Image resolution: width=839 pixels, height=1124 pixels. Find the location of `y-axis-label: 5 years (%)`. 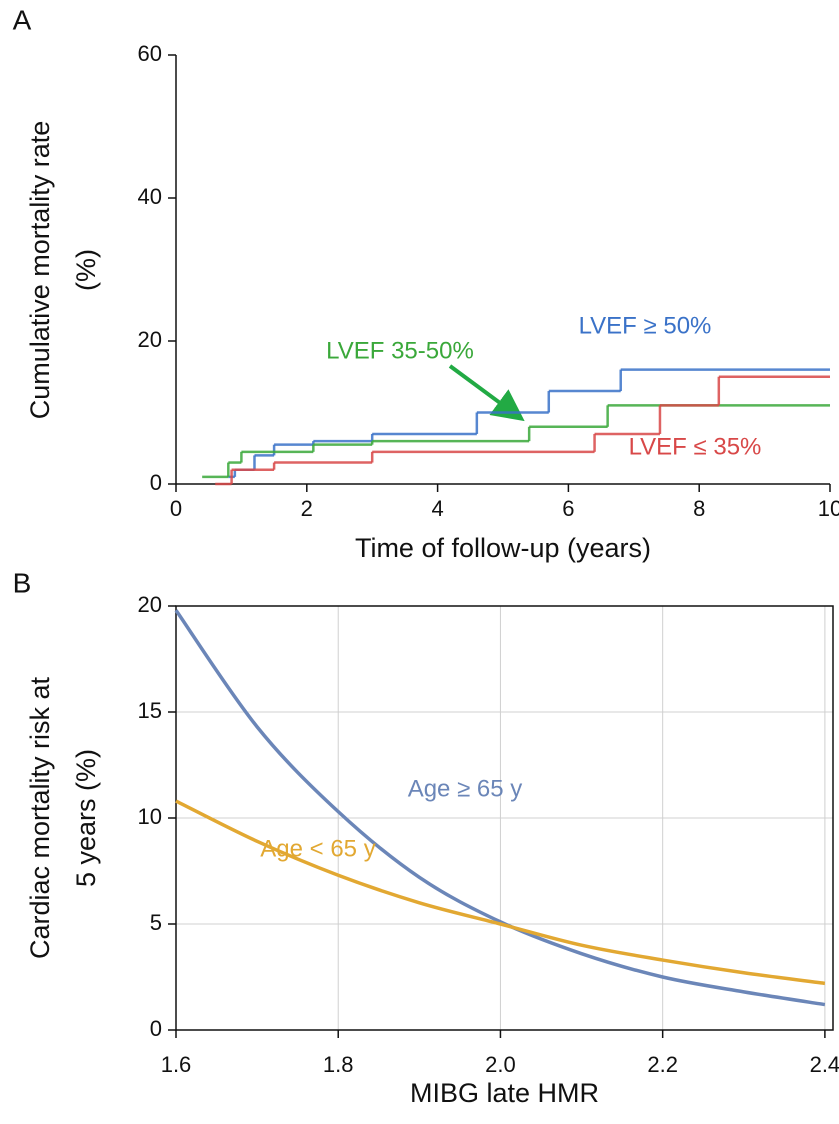

y-axis-label: 5 years (%) is located at coordinates (86, 818).